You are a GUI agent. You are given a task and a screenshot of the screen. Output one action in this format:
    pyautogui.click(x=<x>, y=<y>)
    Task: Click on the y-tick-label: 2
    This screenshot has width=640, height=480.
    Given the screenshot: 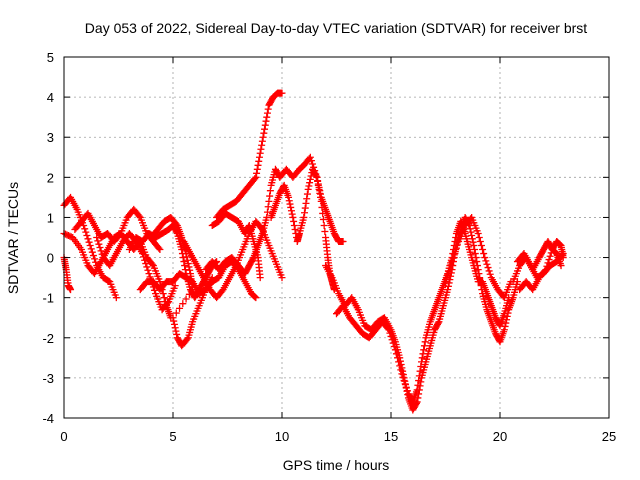 What is the action you would take?
    pyautogui.click(x=50, y=177)
    